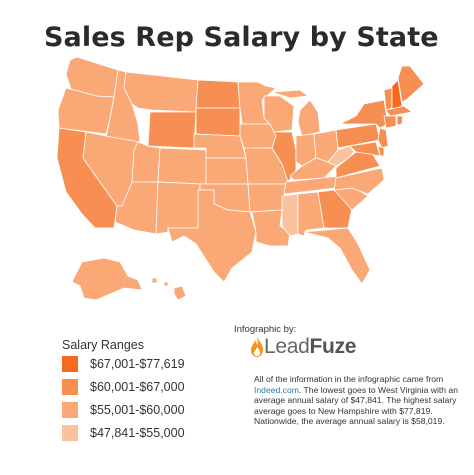  Describe the element at coordinates (257, 103) in the screenshot. I see `state-mn` at that location.